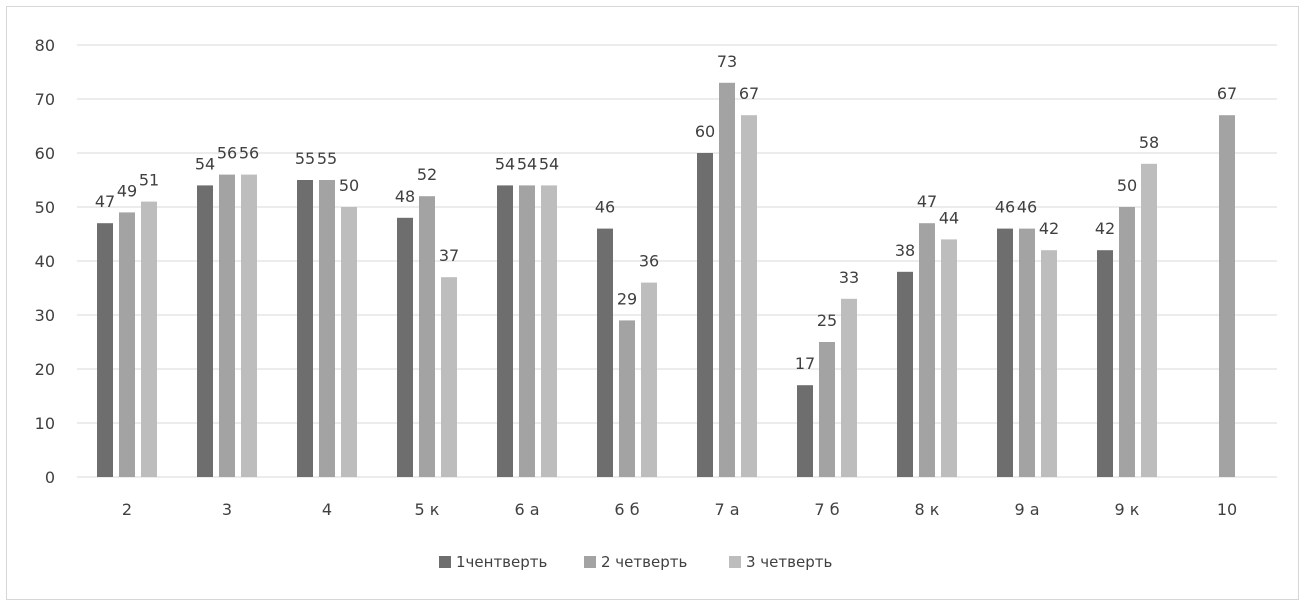  I want to click on legend-label-0: 1чентверть, so click(501, 562).